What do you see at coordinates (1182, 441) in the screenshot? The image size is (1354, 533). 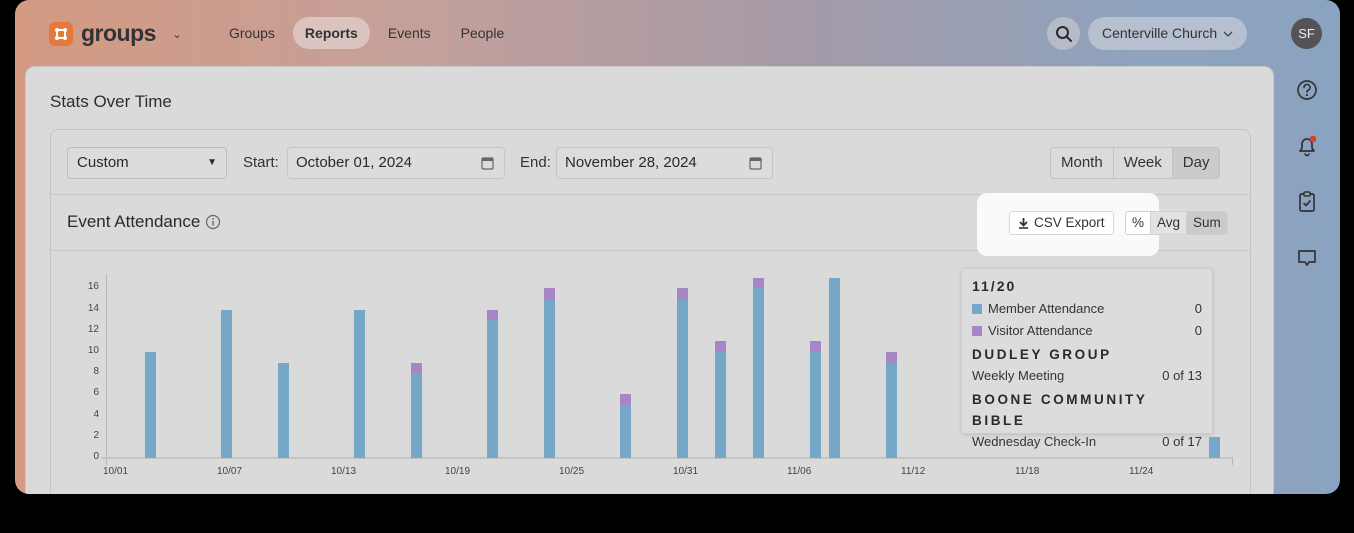 I see `group-value: 0 of 17` at bounding box center [1182, 441].